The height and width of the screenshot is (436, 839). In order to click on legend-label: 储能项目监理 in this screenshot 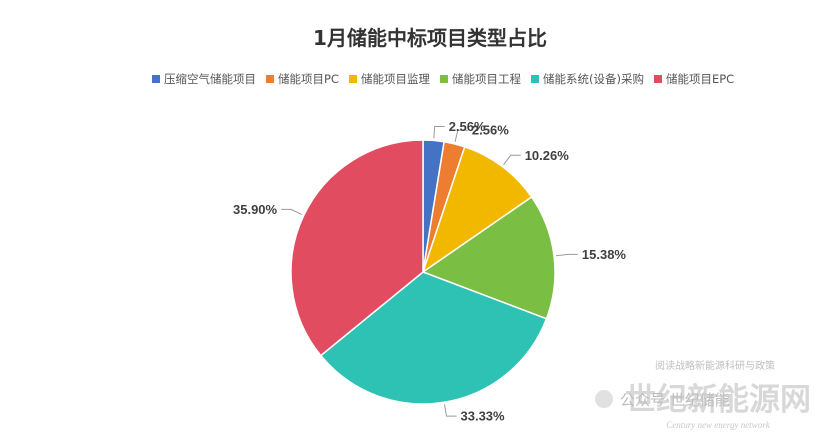, I will do `click(395, 79)`.